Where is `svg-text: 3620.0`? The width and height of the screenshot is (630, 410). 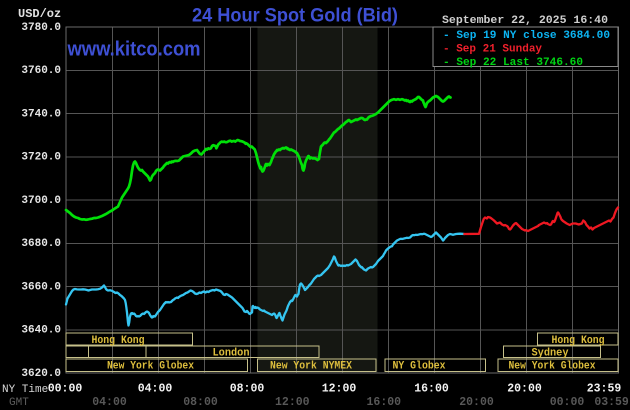 svg-text: 3620.0 is located at coordinates (41, 374).